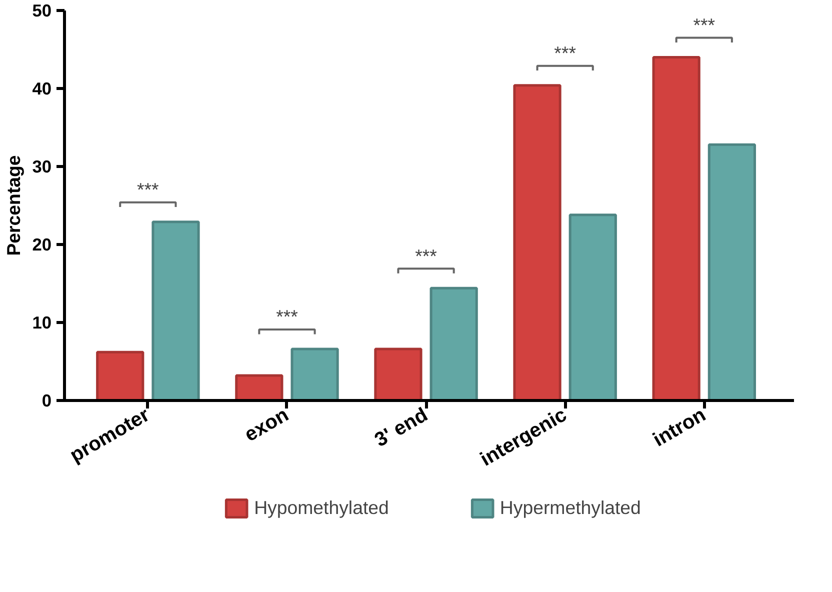 This screenshot has width=832, height=592. What do you see at coordinates (570, 508) in the screenshot?
I see `legend-label: Hypermethylated` at bounding box center [570, 508].